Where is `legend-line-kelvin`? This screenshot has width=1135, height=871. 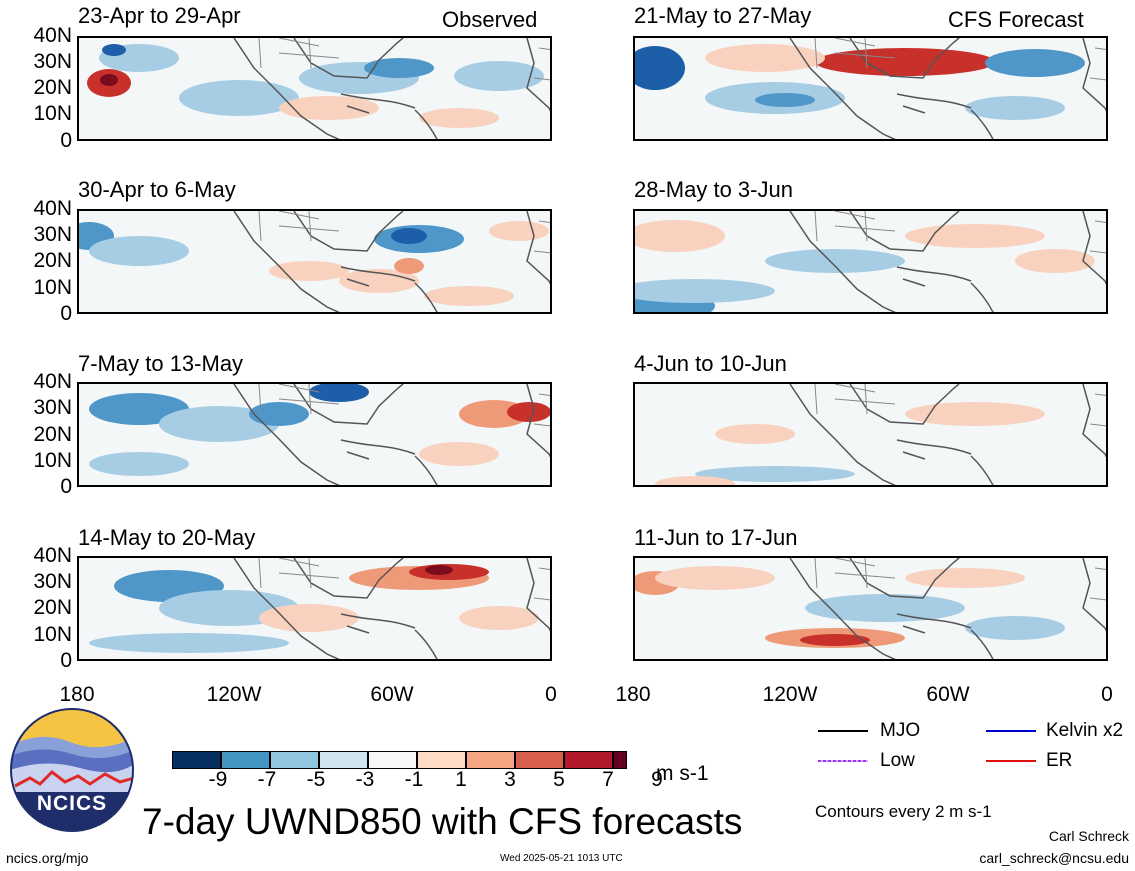
legend-line-kelvin is located at coordinates (1011, 731).